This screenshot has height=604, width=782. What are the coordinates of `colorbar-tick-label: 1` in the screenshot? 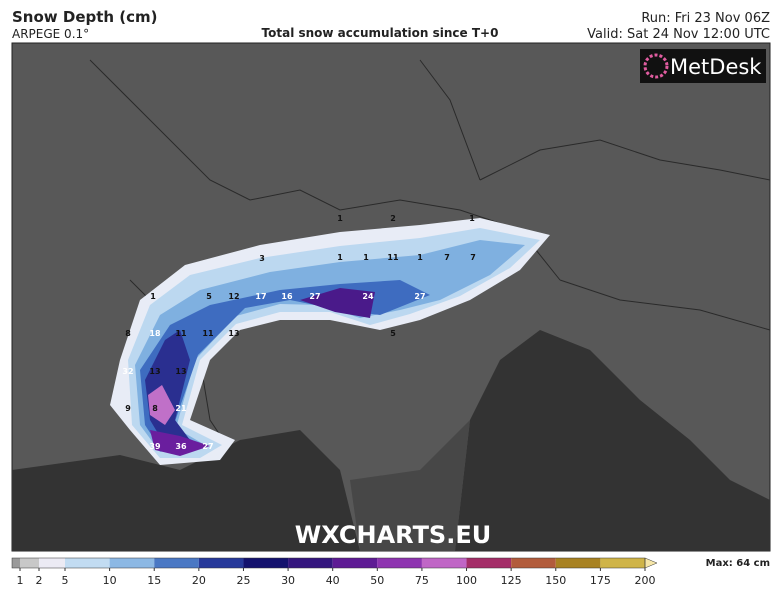 It's located at (20, 580).